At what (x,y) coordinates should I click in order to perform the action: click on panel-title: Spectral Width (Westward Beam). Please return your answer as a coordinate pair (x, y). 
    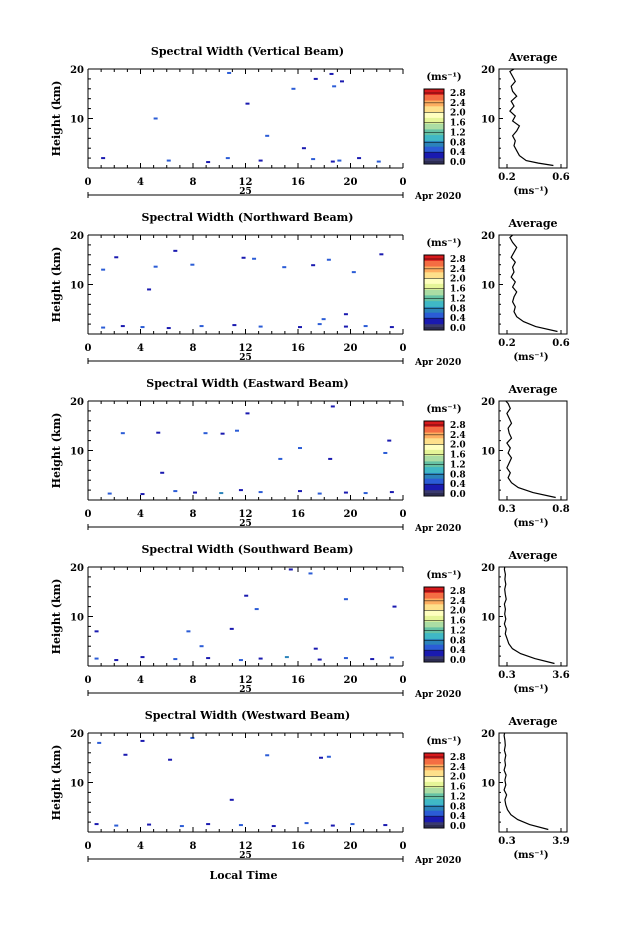
    Looking at the image, I should click on (247, 715).